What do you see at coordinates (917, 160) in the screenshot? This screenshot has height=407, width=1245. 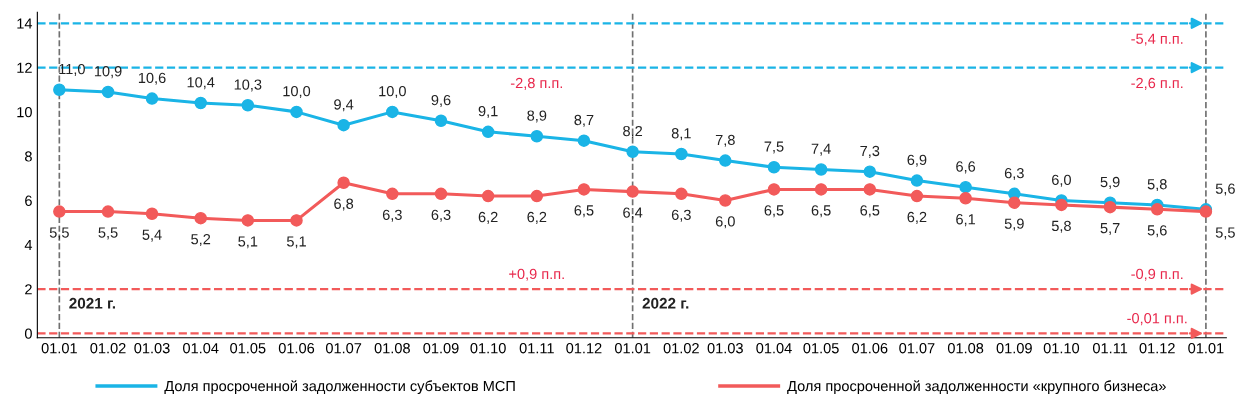 I see `data-label: 6,9` at bounding box center [917, 160].